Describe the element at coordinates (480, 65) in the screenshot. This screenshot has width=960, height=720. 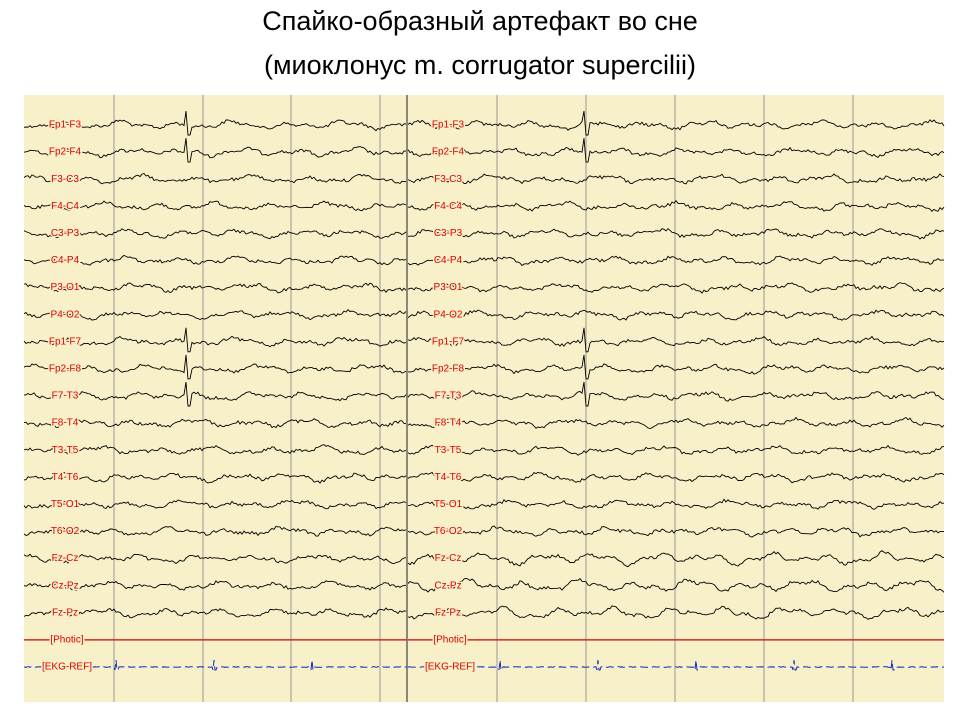
I see `title-line: (миоклонус m. corrugator supercilii)` at that location.